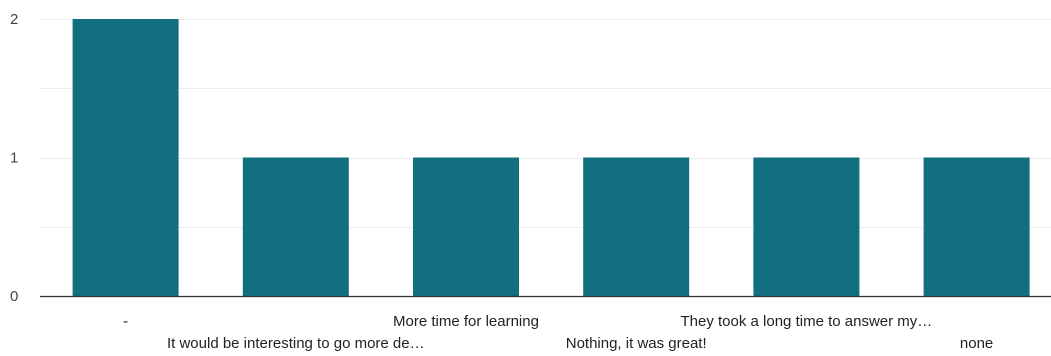 This screenshot has width=1051, height=356. I want to click on y-axis-ticks: 0 1 2, so click(14, 158).